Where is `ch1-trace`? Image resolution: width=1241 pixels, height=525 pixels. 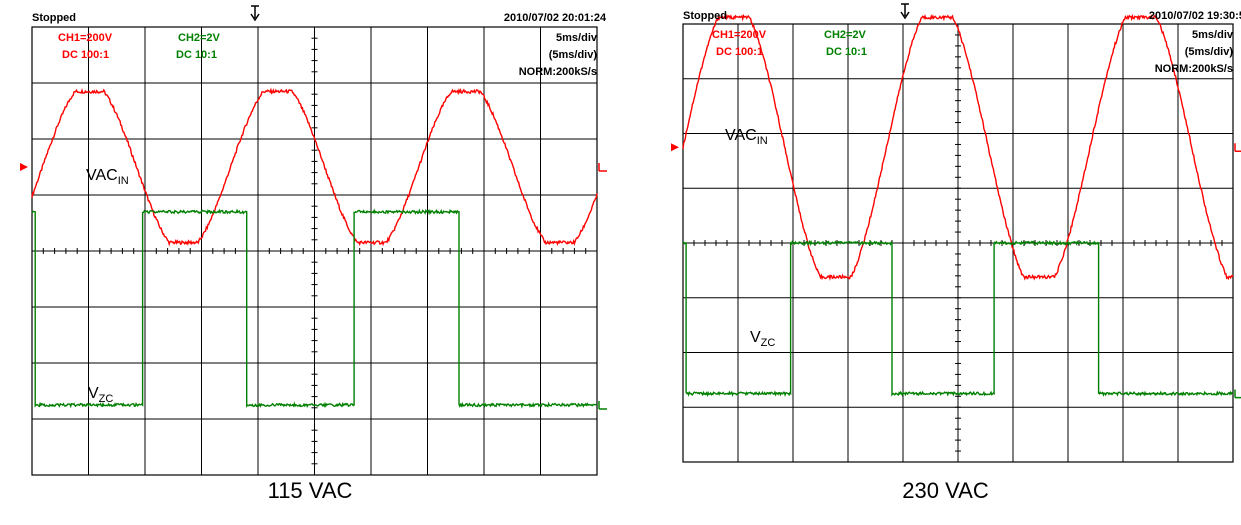
ch1-trace is located at coordinates (314, 167).